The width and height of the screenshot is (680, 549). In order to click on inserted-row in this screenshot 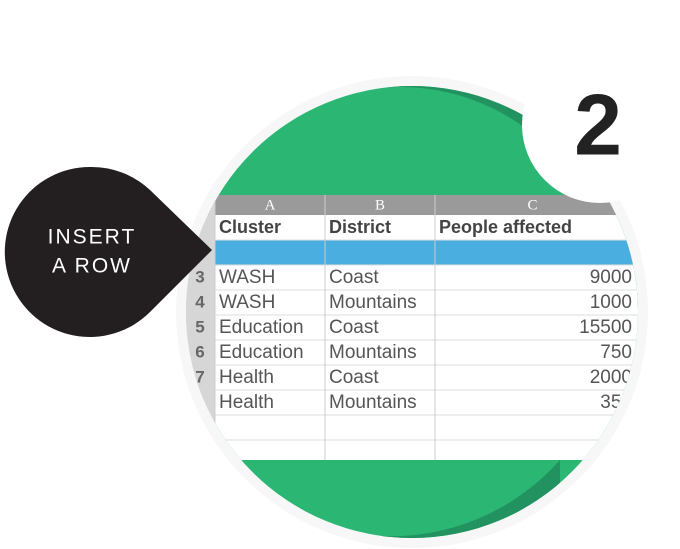, I will do `click(426, 252)`.